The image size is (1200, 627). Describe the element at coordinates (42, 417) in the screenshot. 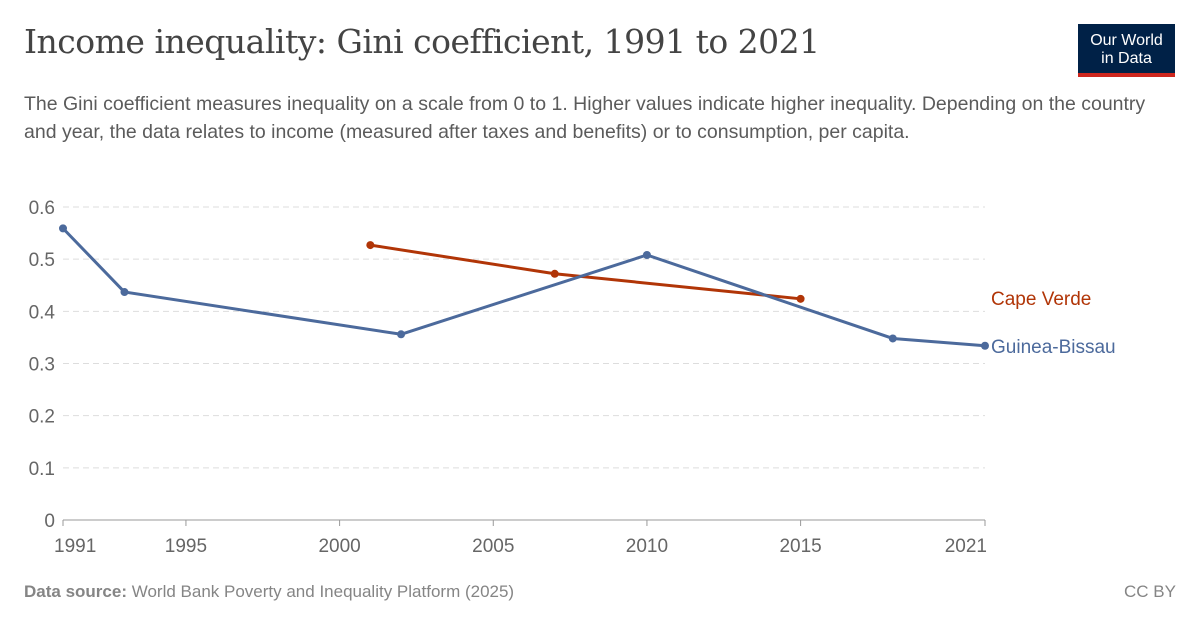

I see `y-tick-label: 0.2` at that location.